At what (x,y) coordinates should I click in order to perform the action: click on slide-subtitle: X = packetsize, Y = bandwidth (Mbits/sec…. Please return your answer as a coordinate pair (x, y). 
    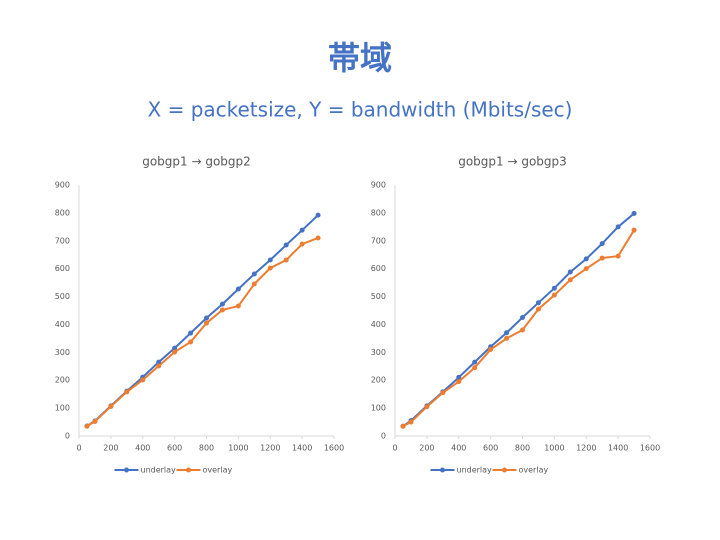
    Looking at the image, I should click on (360, 110).